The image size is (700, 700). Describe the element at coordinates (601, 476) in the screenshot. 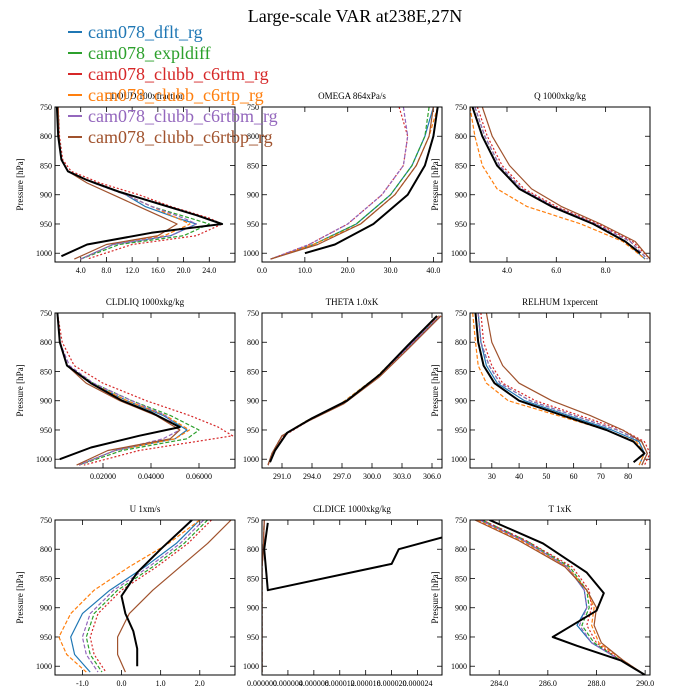

I see `x-tick-label: 70` at that location.